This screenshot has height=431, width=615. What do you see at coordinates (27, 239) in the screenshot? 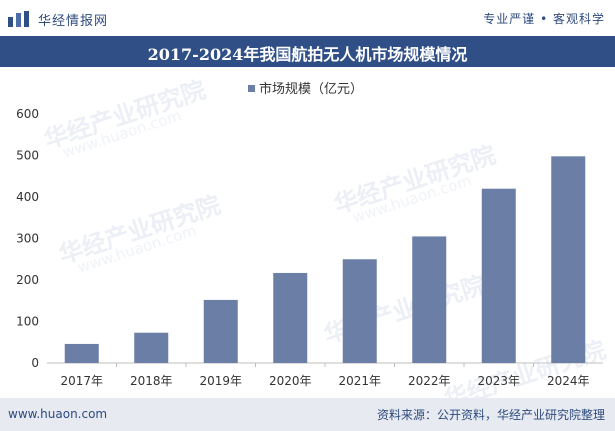
I see `y-tick-label: 300` at bounding box center [27, 239].